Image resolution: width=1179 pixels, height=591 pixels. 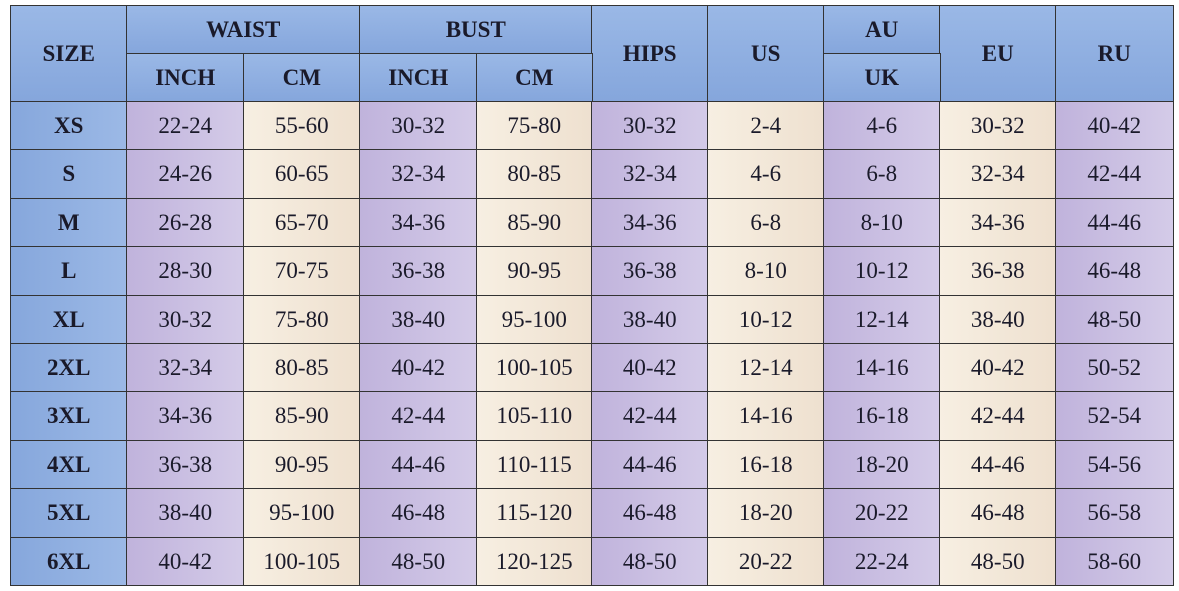 What do you see at coordinates (1114, 416) in the screenshot?
I see `table-cell: 52-54` at bounding box center [1114, 416].